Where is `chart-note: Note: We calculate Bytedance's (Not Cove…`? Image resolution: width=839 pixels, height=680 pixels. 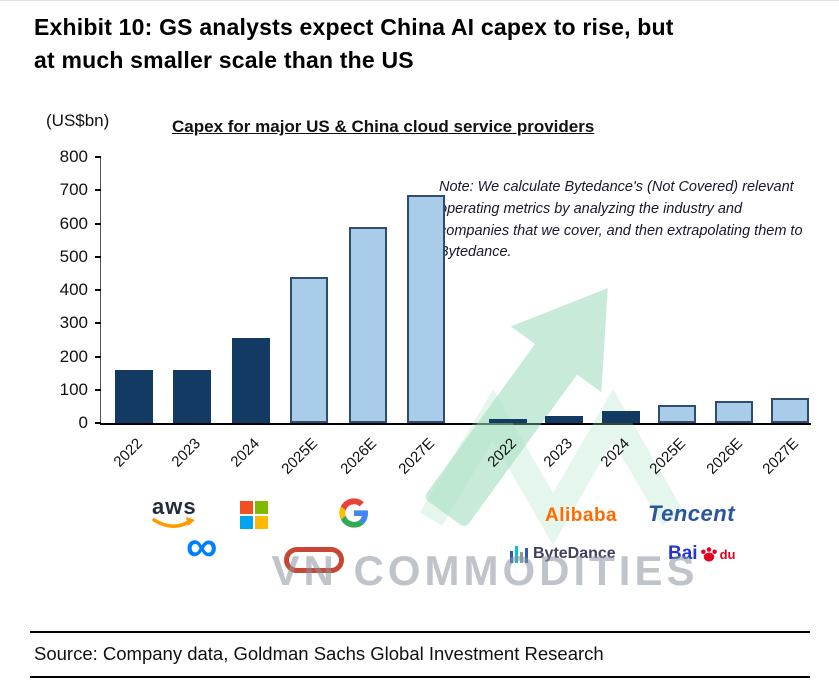
chart-note: Note: We calculate Bytedance's (Not Cove… is located at coordinates (621, 220).